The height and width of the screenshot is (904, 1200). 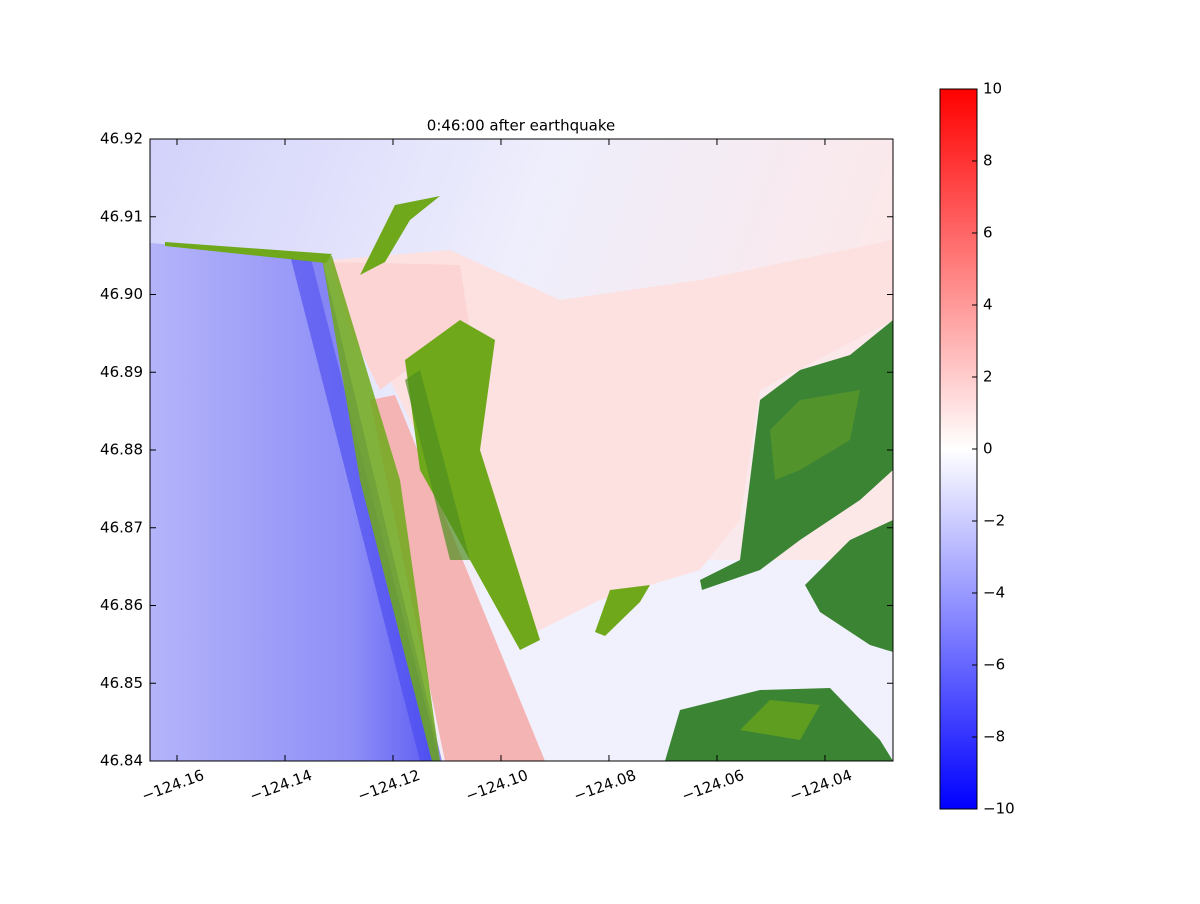 I want to click on colorbar-tick-label: 2, so click(x=988, y=377).